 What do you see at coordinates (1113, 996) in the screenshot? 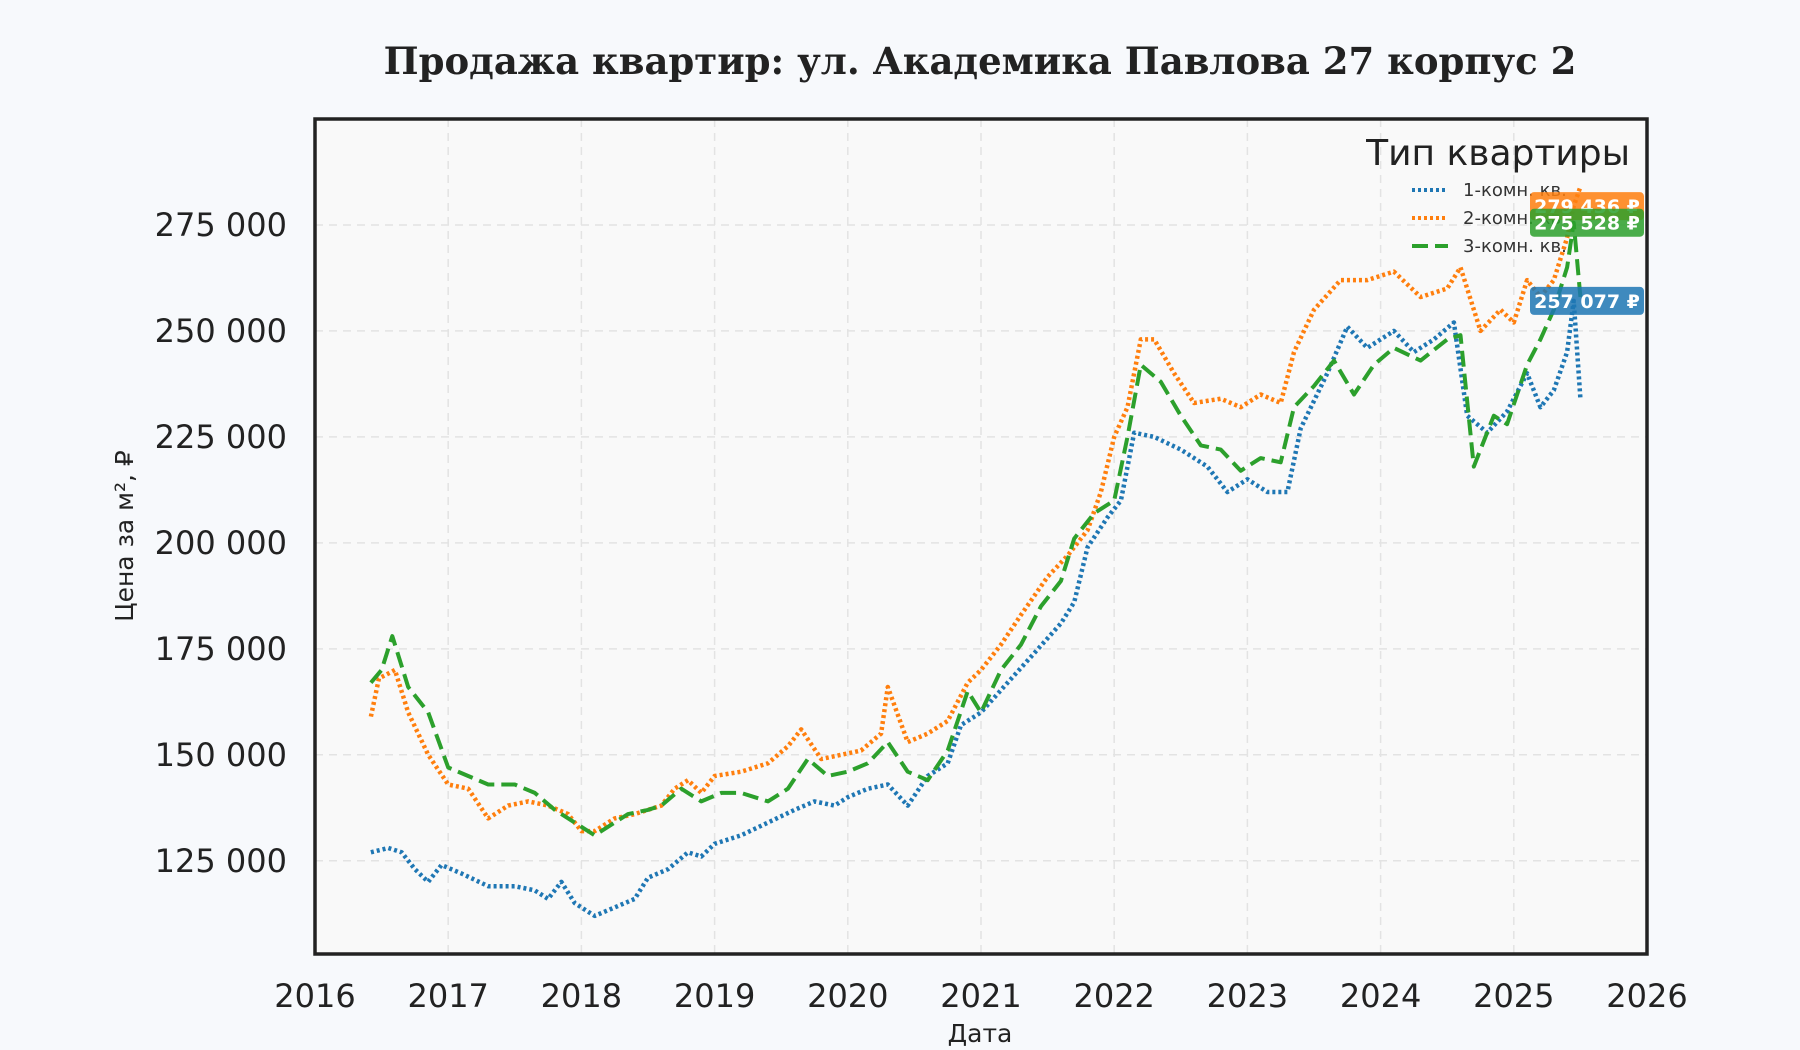
I see `x-tick-label: 2022` at bounding box center [1113, 996].